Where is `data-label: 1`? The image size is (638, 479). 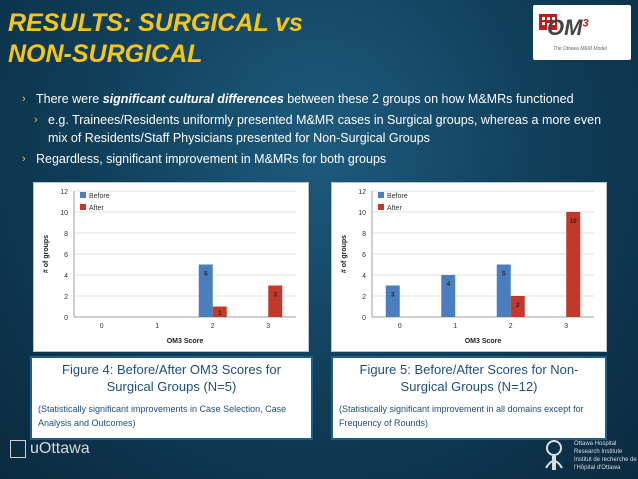 data-label: 1 is located at coordinates (220, 314).